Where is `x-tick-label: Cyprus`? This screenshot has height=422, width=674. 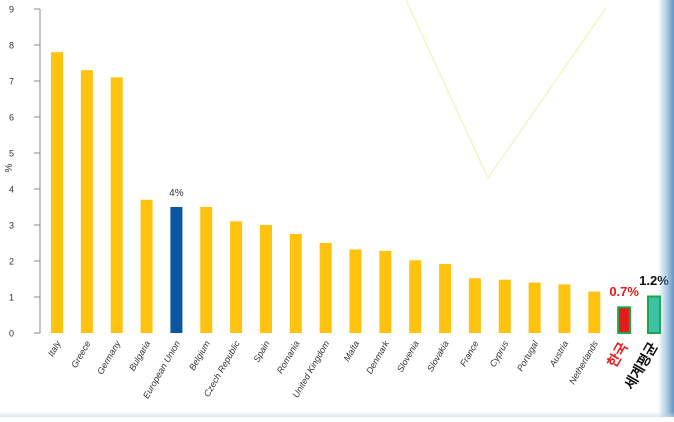 x-tick-label: Cyprus is located at coordinates (499, 354).